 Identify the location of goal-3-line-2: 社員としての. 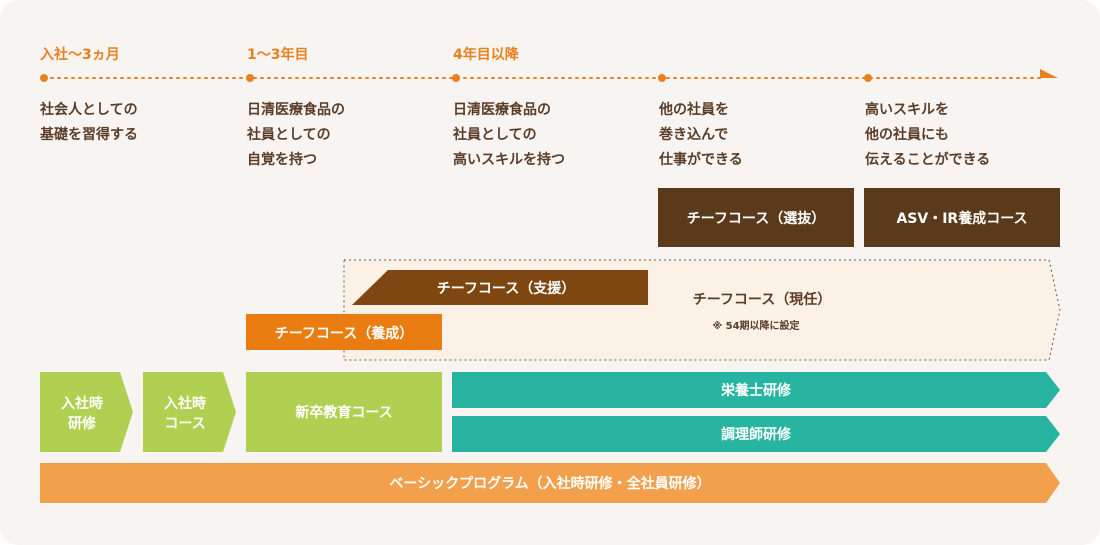
(495, 135).